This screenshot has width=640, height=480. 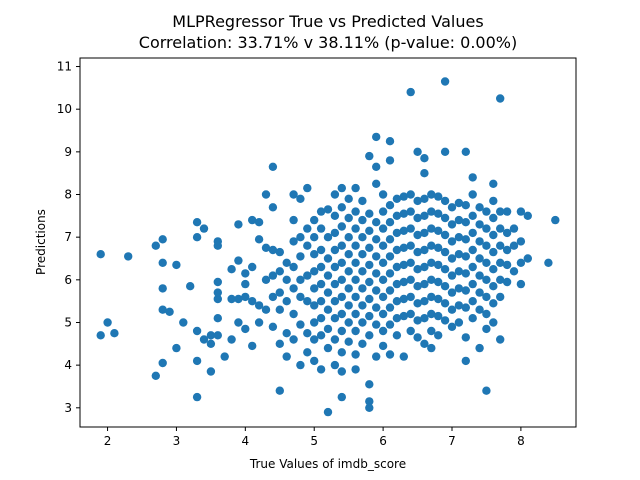 What do you see at coordinates (64, 109) in the screenshot?
I see `y-tick-label: 10` at bounding box center [64, 109].